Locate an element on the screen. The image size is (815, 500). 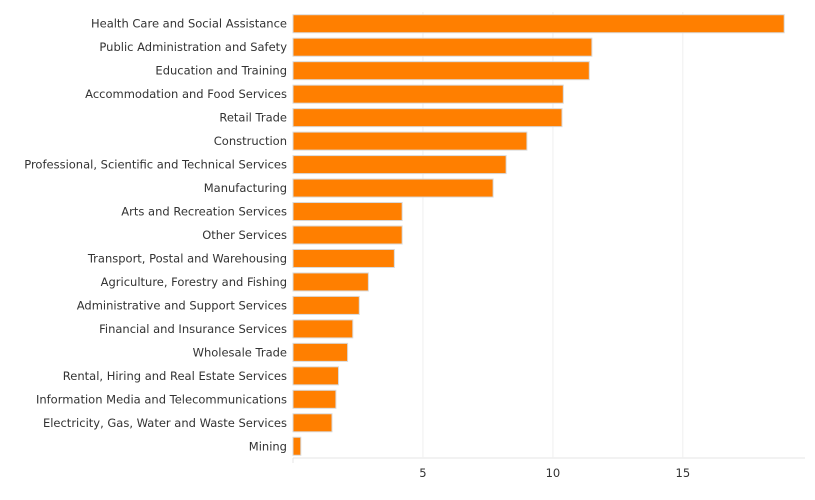
category-label: Public Administration and Safety is located at coordinates (193, 47).